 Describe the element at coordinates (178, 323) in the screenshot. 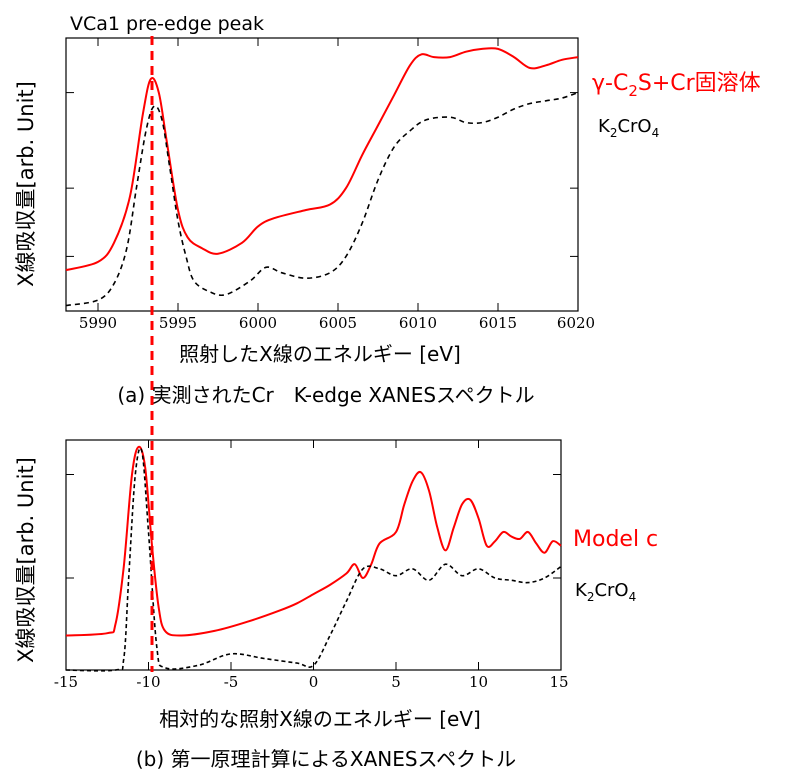

I see `x-tick-label: 5995` at that location.